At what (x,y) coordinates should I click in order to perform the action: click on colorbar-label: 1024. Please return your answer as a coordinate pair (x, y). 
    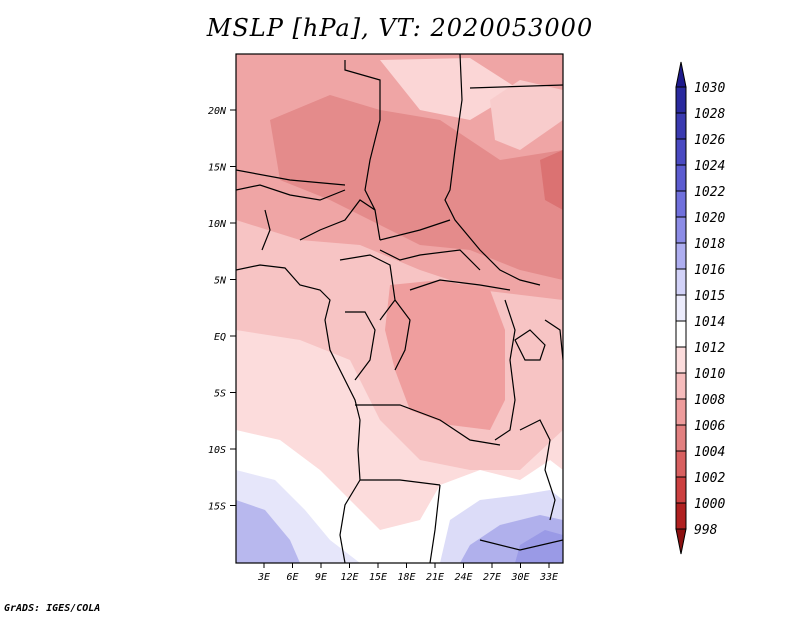
    Looking at the image, I should click on (709, 166).